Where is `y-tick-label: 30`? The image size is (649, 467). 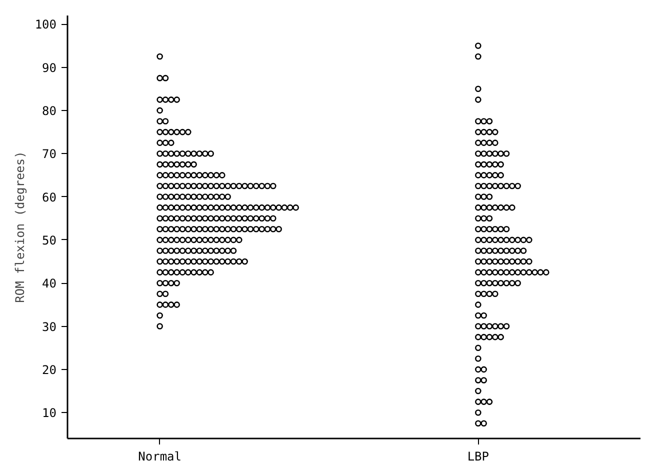 y-tick-label: 30 is located at coordinates (49, 327).